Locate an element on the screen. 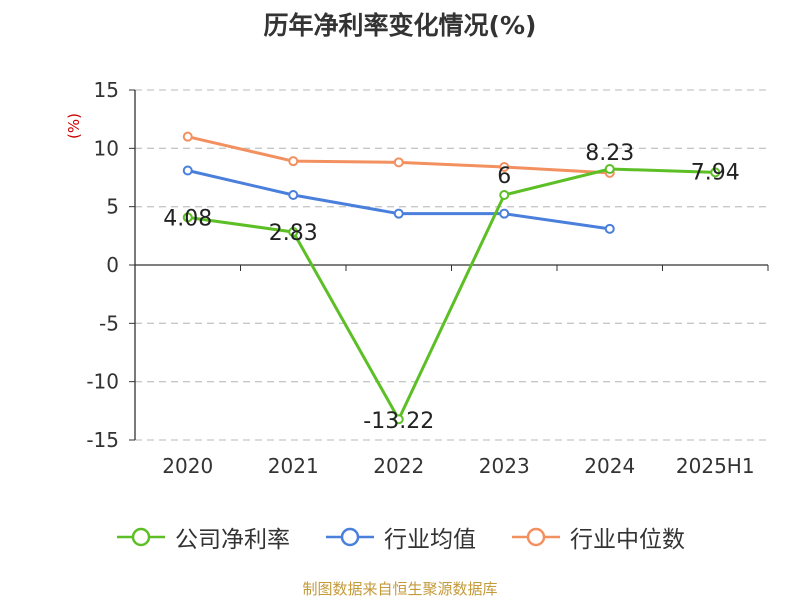 The width and height of the screenshot is (800, 600). data-label: 4.08 is located at coordinates (187, 218).